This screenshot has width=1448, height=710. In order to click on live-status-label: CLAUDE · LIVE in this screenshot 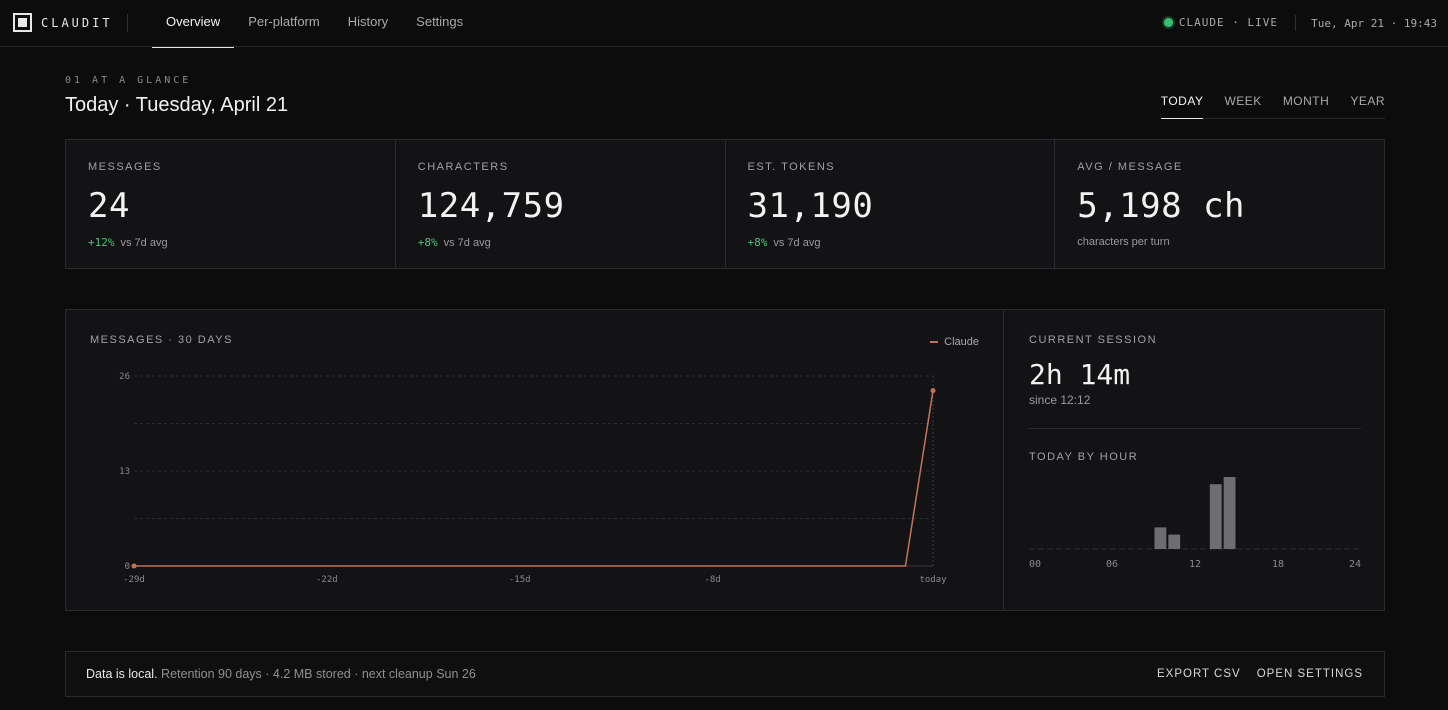, I will do `click(1228, 22)`.